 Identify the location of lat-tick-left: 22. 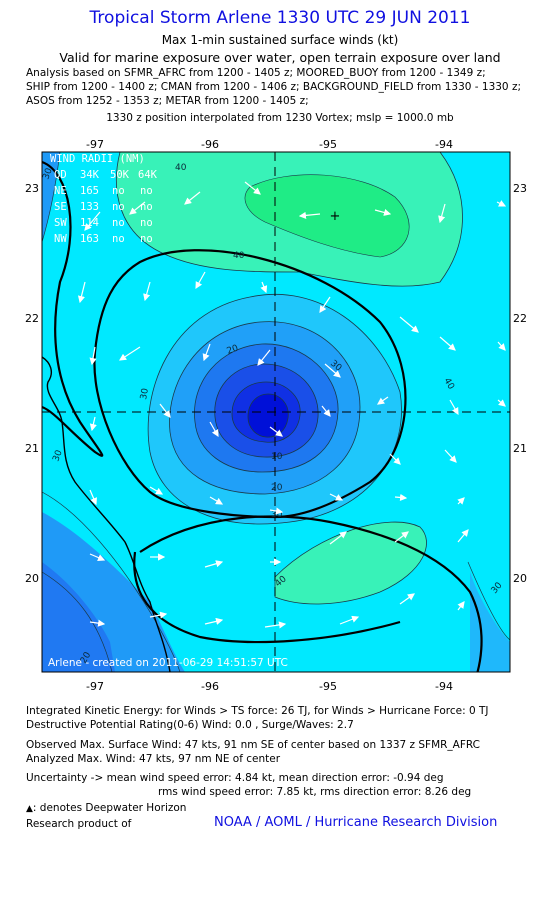
(32, 318).